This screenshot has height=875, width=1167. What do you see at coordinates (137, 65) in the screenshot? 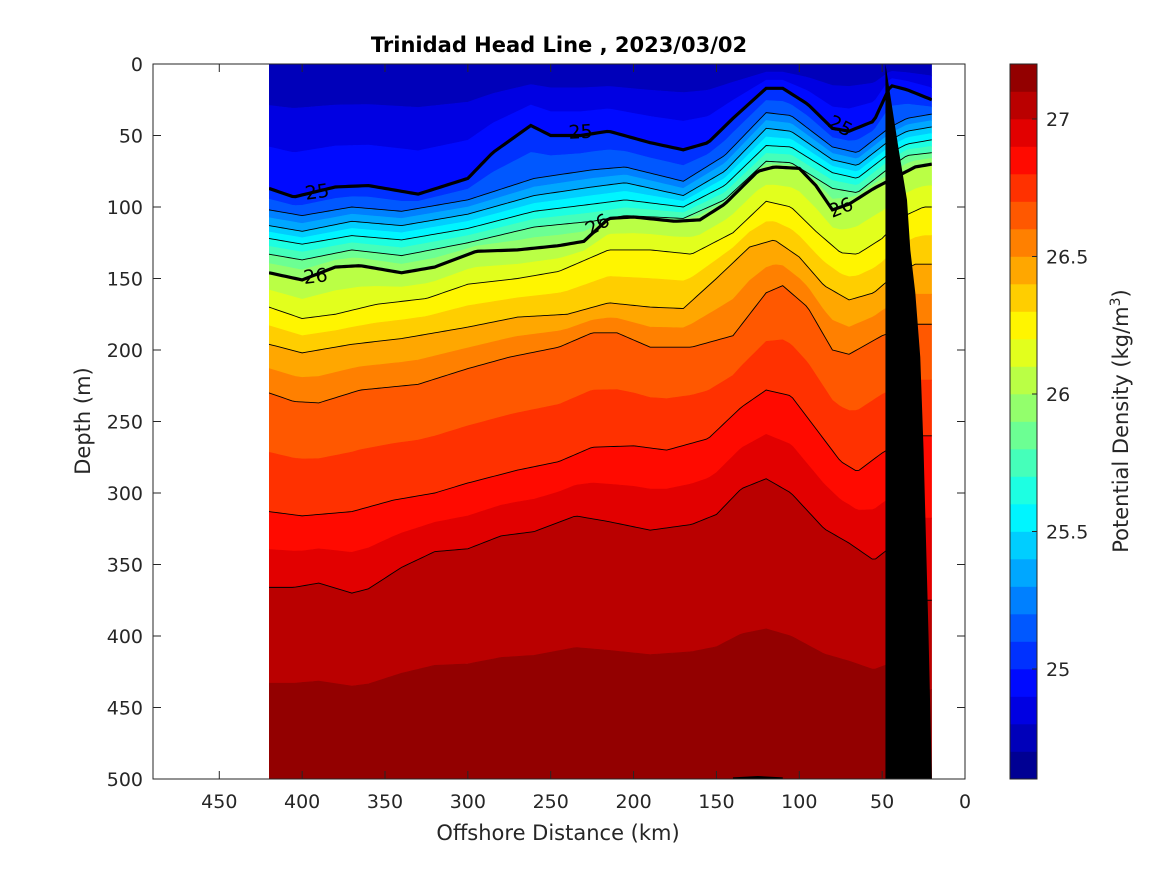
I see `y-tick-label: 0` at bounding box center [137, 65].